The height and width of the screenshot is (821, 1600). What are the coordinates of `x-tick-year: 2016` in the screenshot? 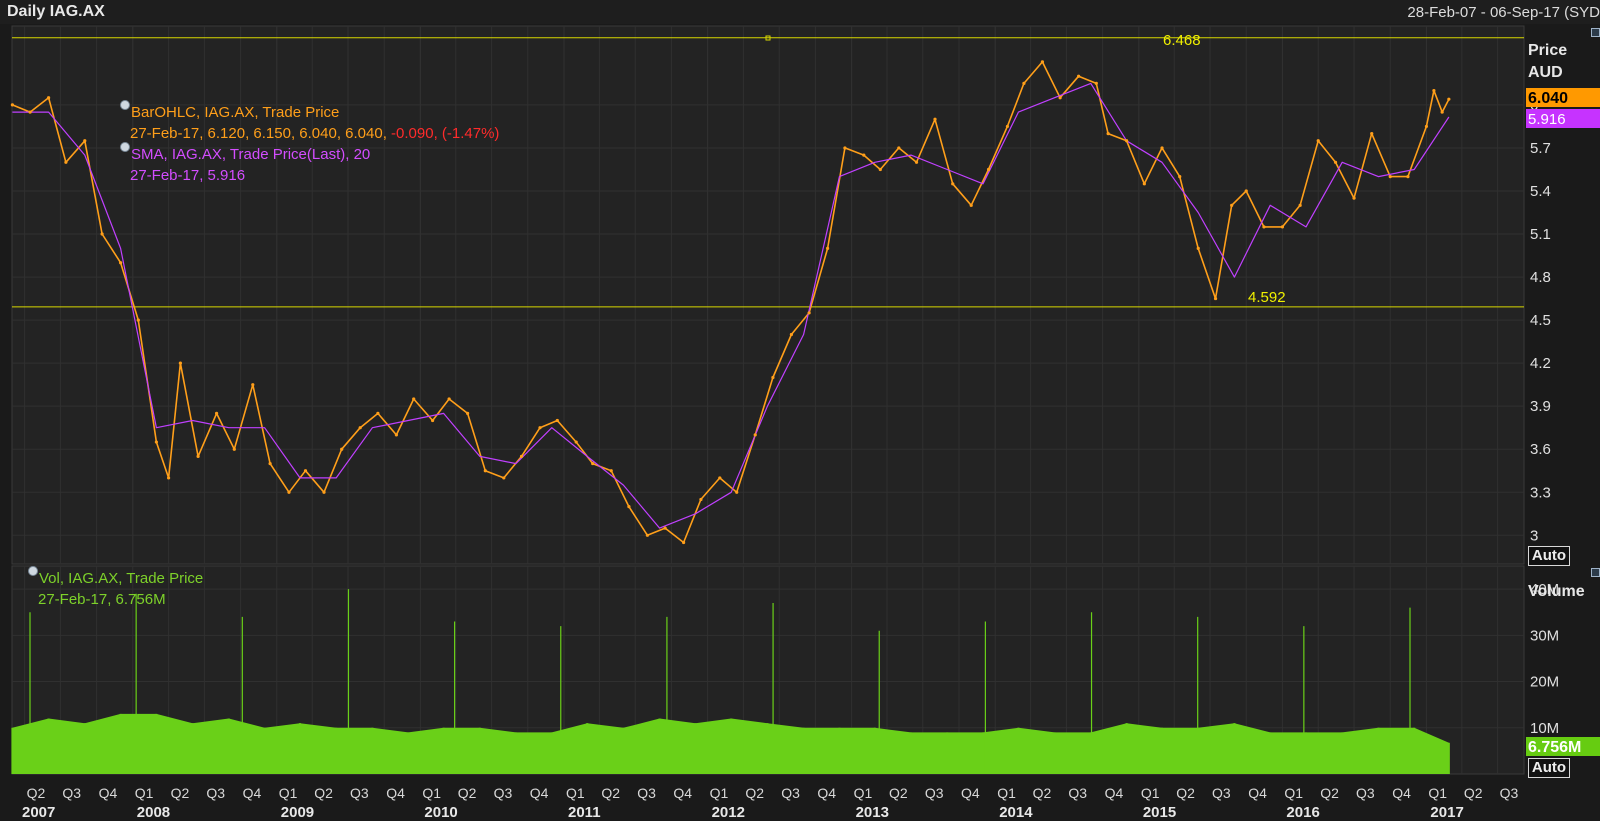 It's located at (1302, 812).